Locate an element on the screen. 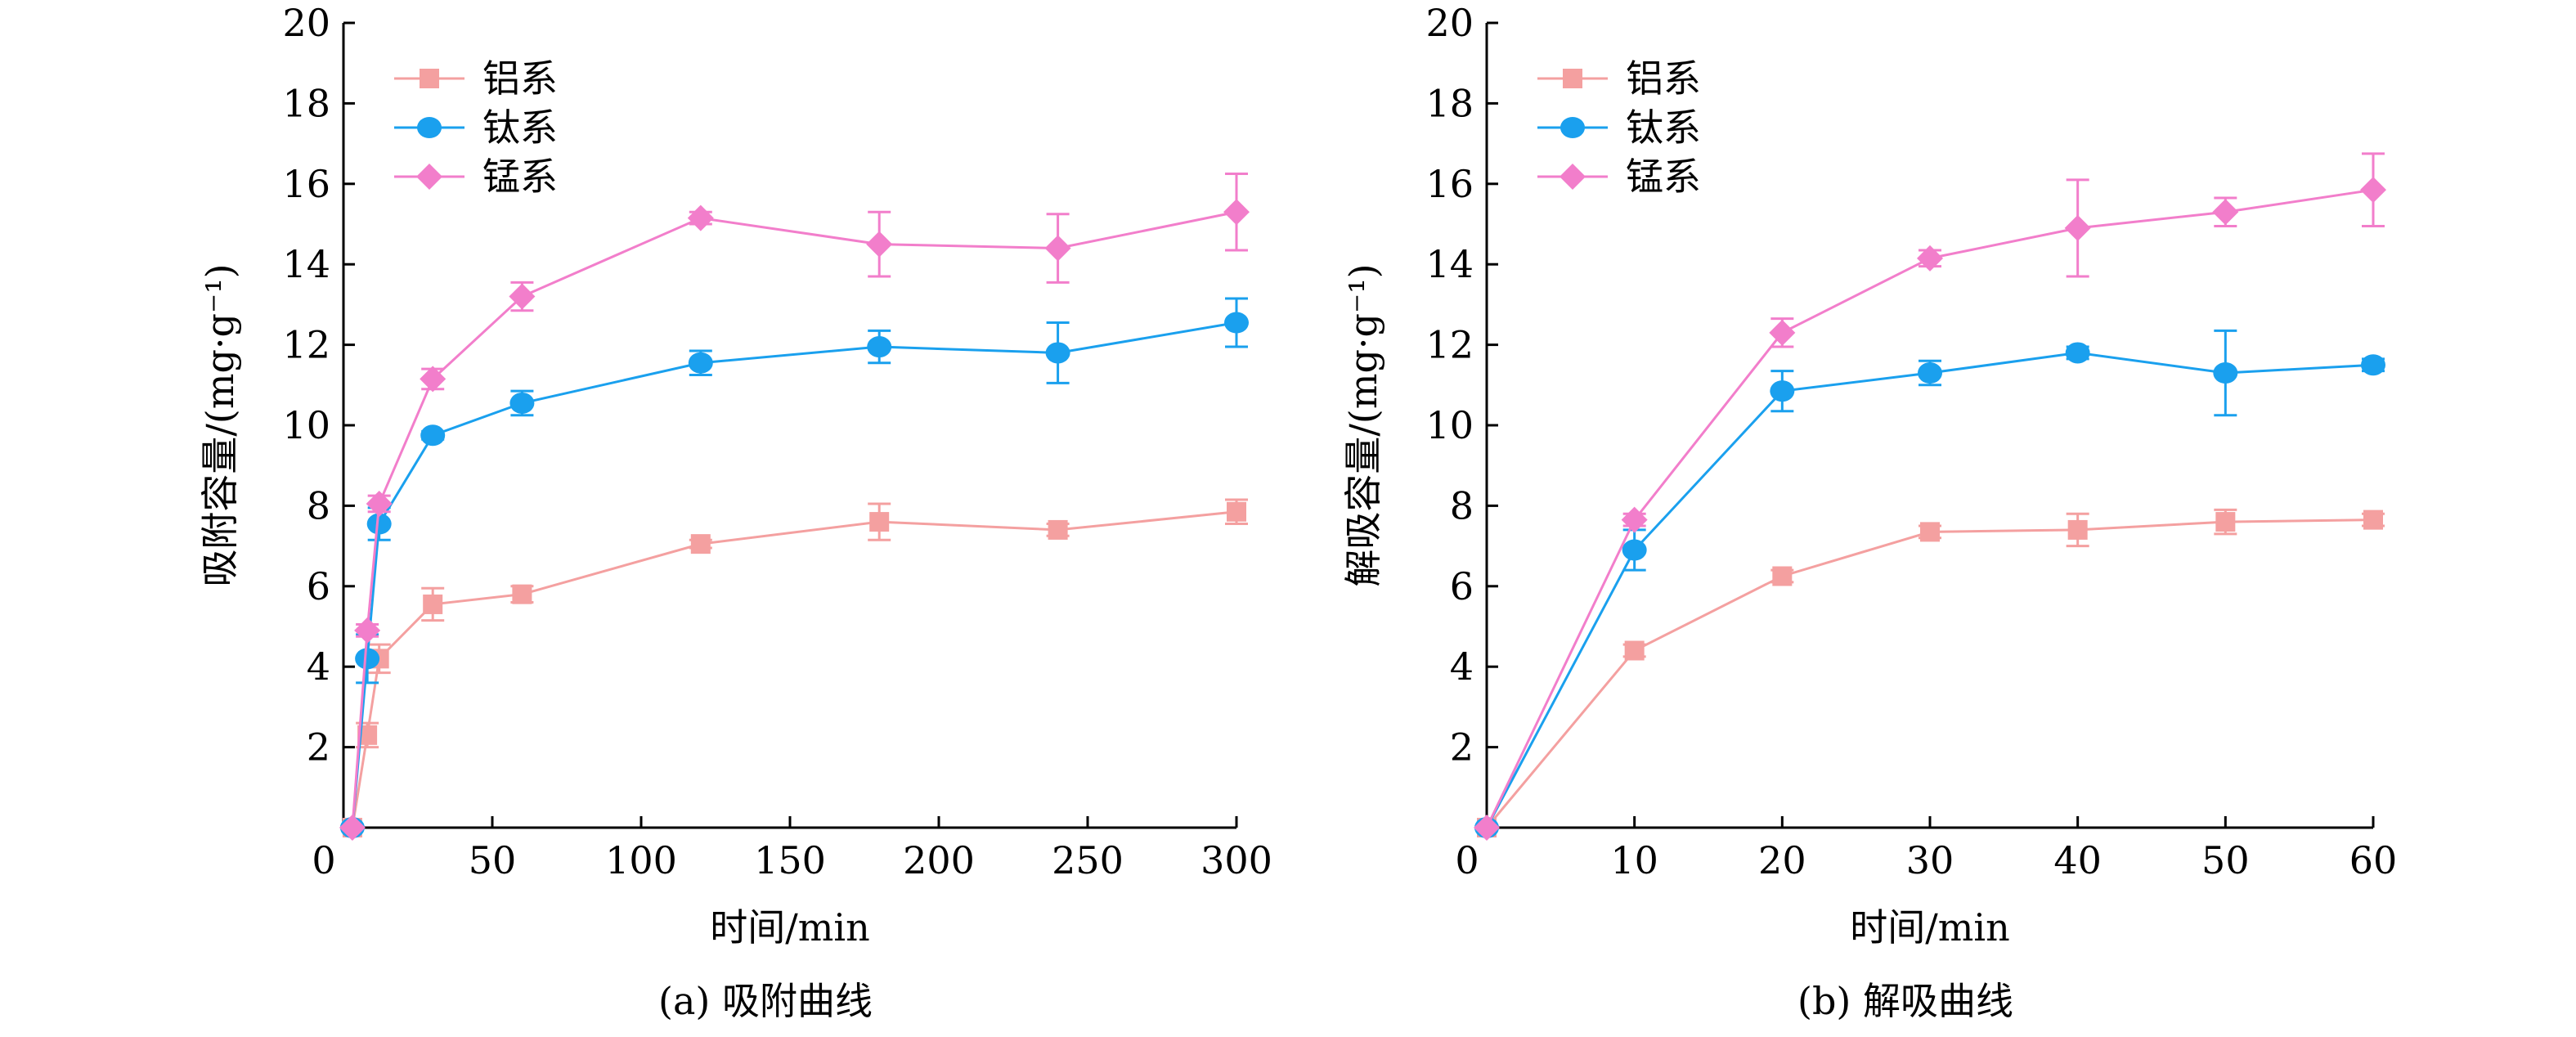 This screenshot has height=1037, width=2576. x-tick-label: 300 is located at coordinates (1236, 860).